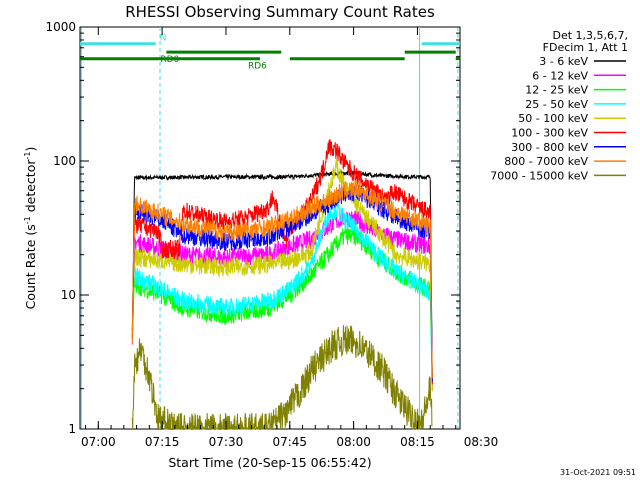  What do you see at coordinates (598, 472) in the screenshot?
I see `timestamp: 31-Oct-2021 09:51` at bounding box center [598, 472].